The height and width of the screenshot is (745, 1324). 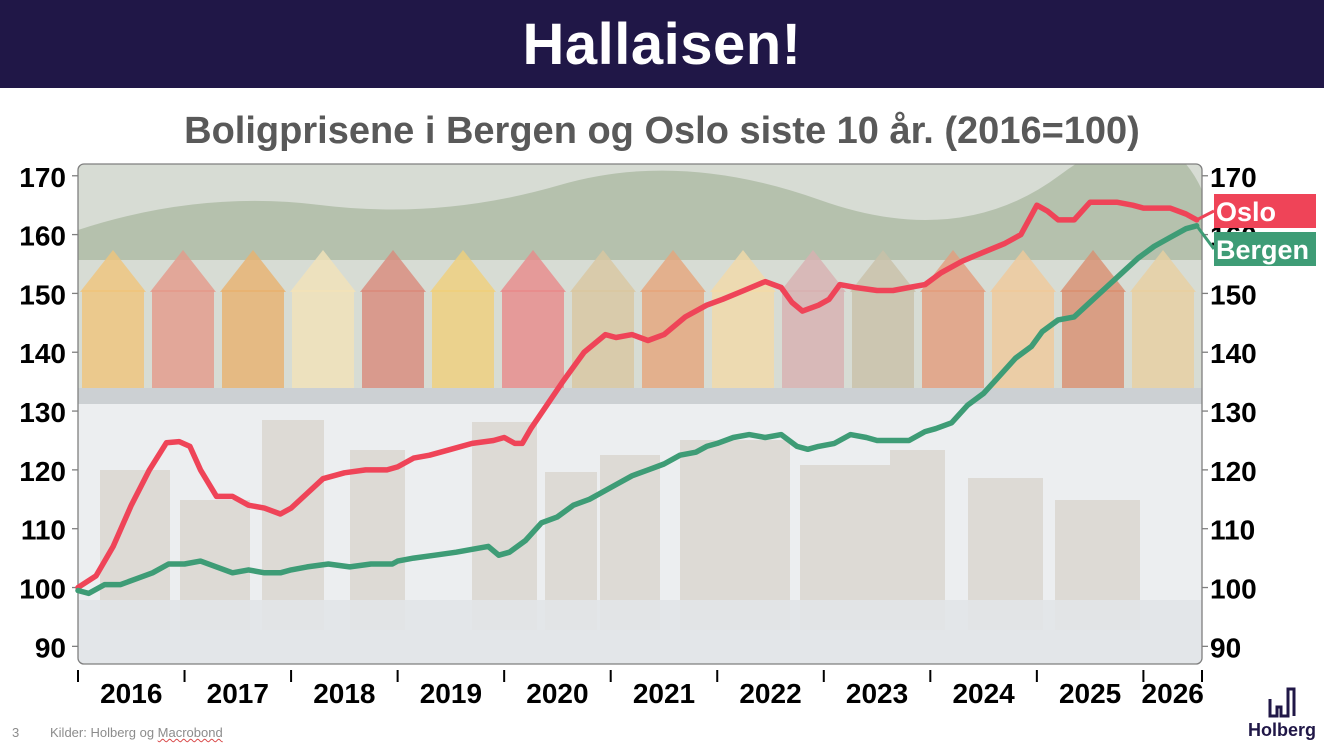 What do you see at coordinates (1205, 237) in the screenshot?
I see `series-connector-bergen` at bounding box center [1205, 237].